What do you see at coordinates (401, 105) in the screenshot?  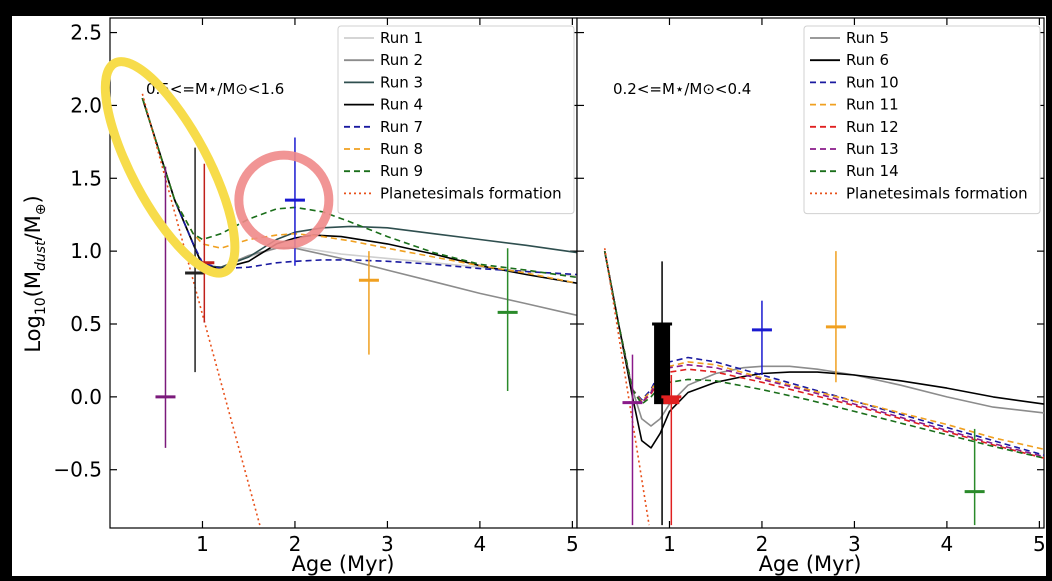 I see `legend-label: Run 4` at bounding box center [401, 105].